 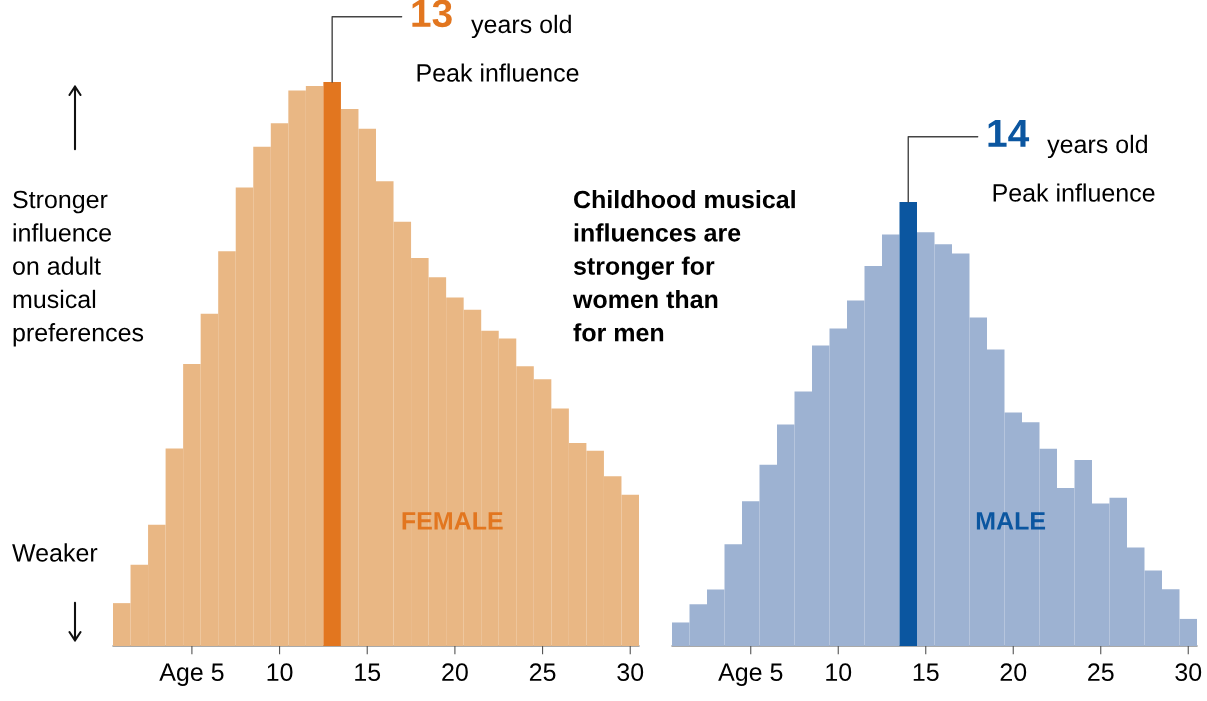 What do you see at coordinates (683, 266) in the screenshot?
I see `annotation: Childhood musical influences are stronger for women than for men` at bounding box center [683, 266].